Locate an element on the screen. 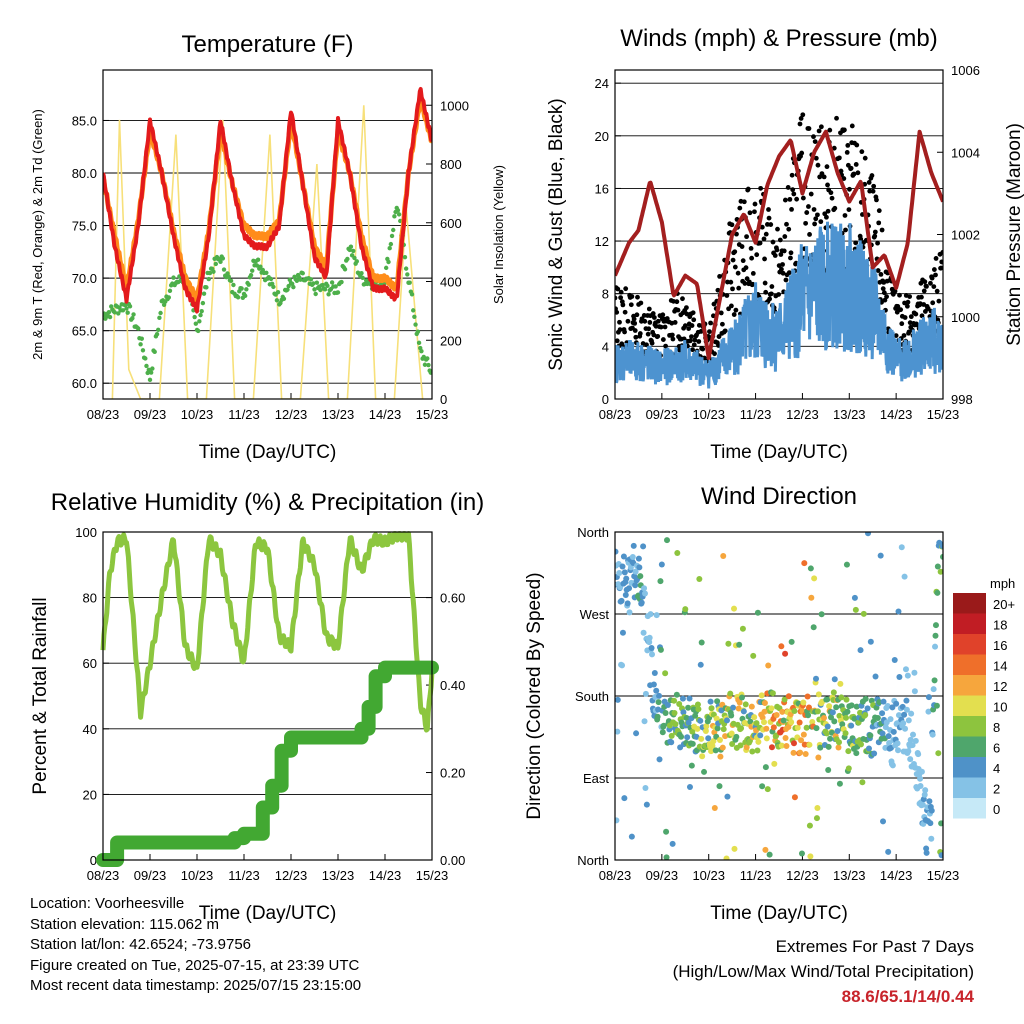 The image size is (1024, 1024). x-tick-label: 09/23 is located at coordinates (150, 875).